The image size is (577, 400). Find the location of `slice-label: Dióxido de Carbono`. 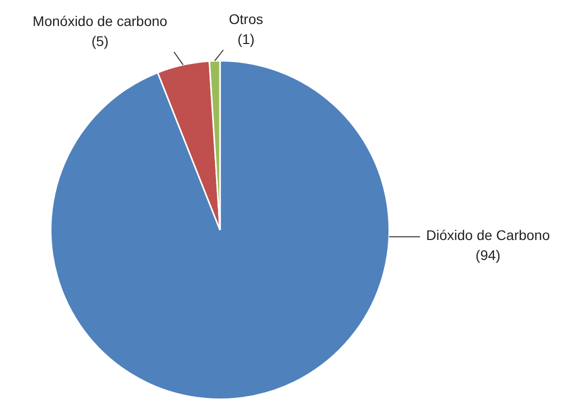

slice-label: Dióxido de Carbono is located at coordinates (488, 234).